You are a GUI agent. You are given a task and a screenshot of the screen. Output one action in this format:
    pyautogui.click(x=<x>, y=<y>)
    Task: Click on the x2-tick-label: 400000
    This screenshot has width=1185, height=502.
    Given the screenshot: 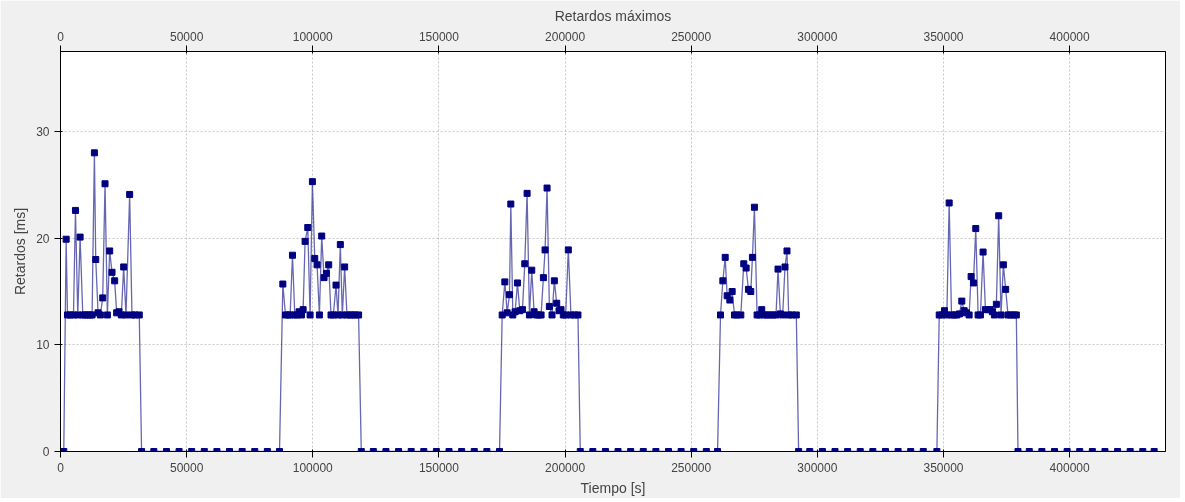 What is the action you would take?
    pyautogui.click(x=1069, y=467)
    